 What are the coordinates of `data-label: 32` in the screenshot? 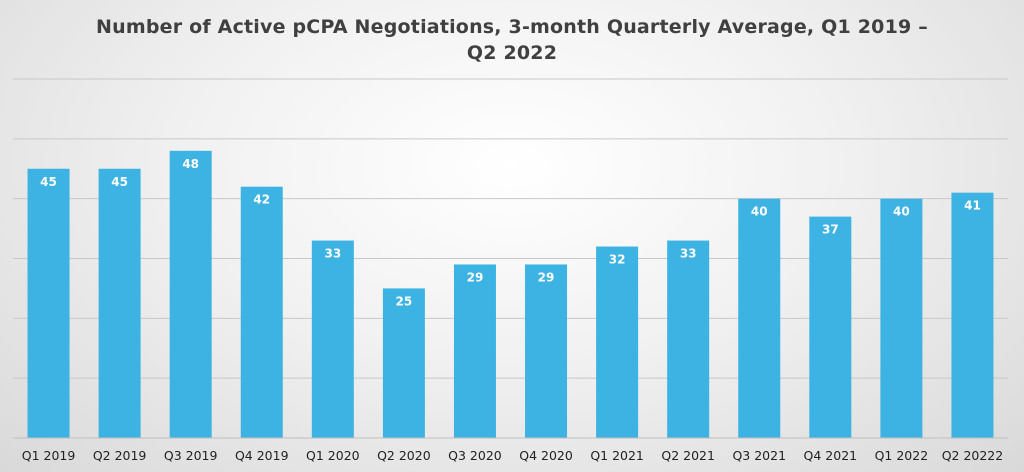 It's located at (617, 260).